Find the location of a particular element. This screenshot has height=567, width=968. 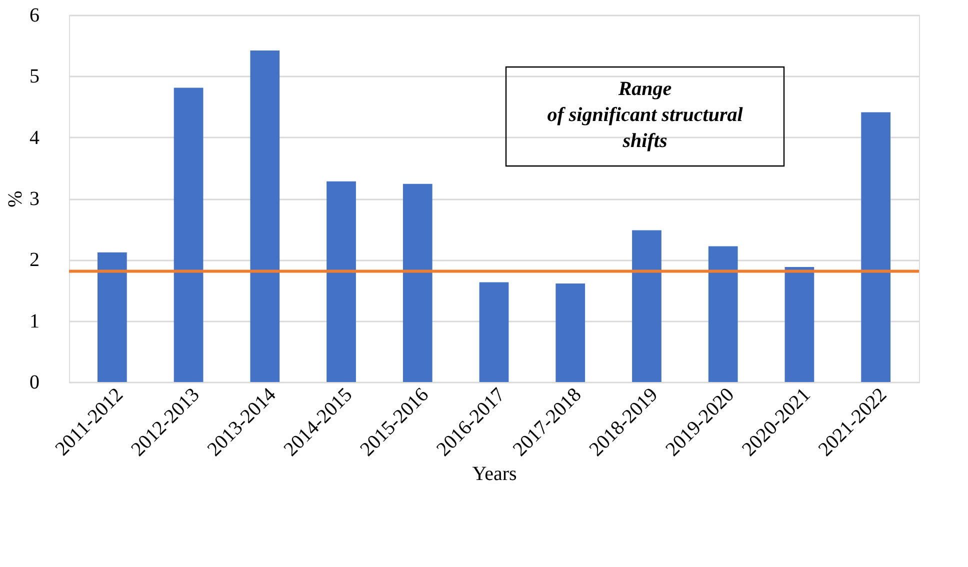

y-tick-label: 5 is located at coordinates (35, 77).